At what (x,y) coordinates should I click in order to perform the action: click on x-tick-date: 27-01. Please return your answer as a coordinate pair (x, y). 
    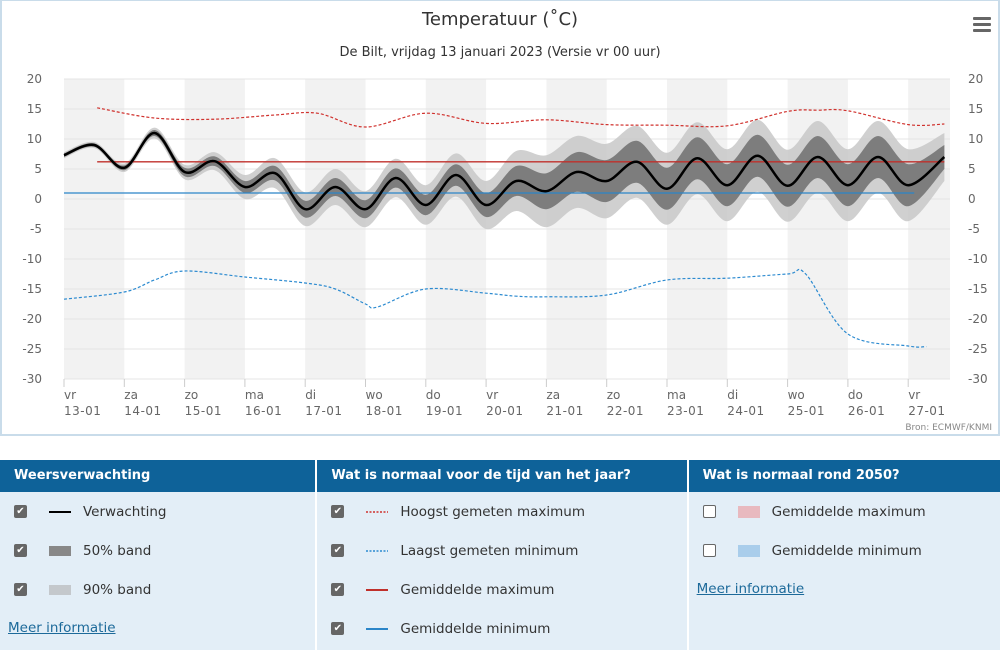
    Looking at the image, I should click on (926, 411).